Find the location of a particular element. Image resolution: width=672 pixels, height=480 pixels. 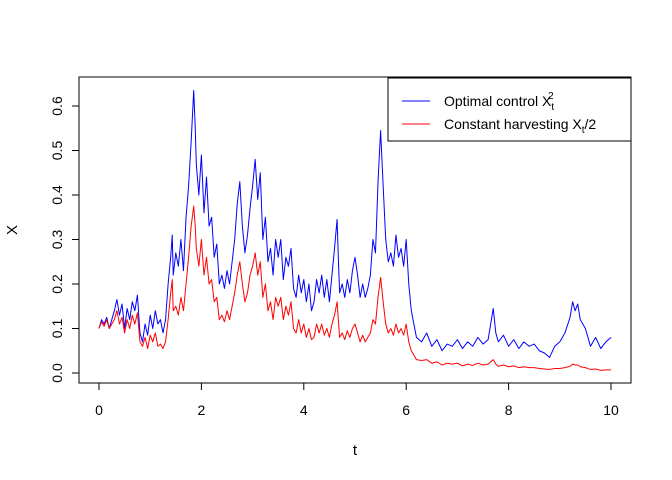

legend-entry-optimal-control-main: Optimal control X is located at coordinates (498, 101).